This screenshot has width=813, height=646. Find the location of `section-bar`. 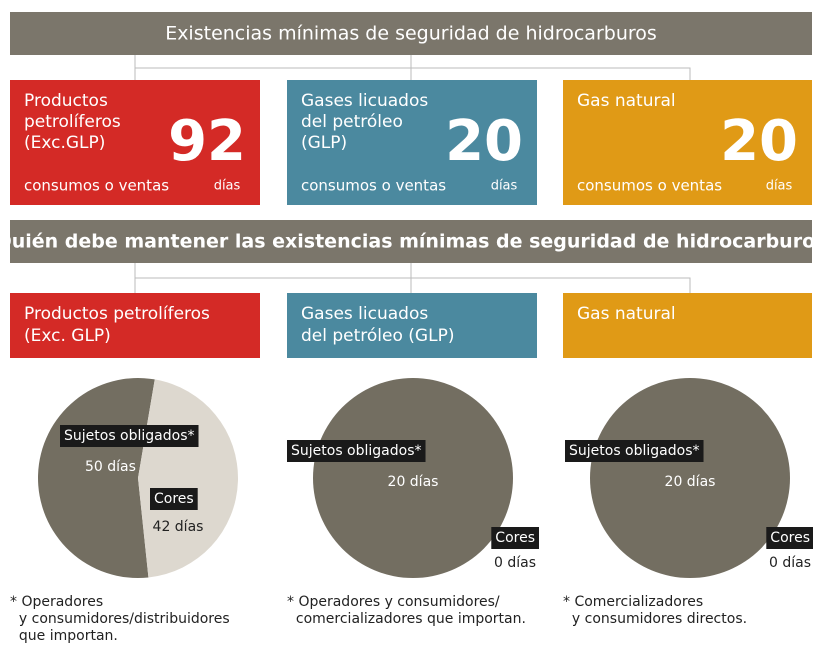

section-bar is located at coordinates (411, 241).